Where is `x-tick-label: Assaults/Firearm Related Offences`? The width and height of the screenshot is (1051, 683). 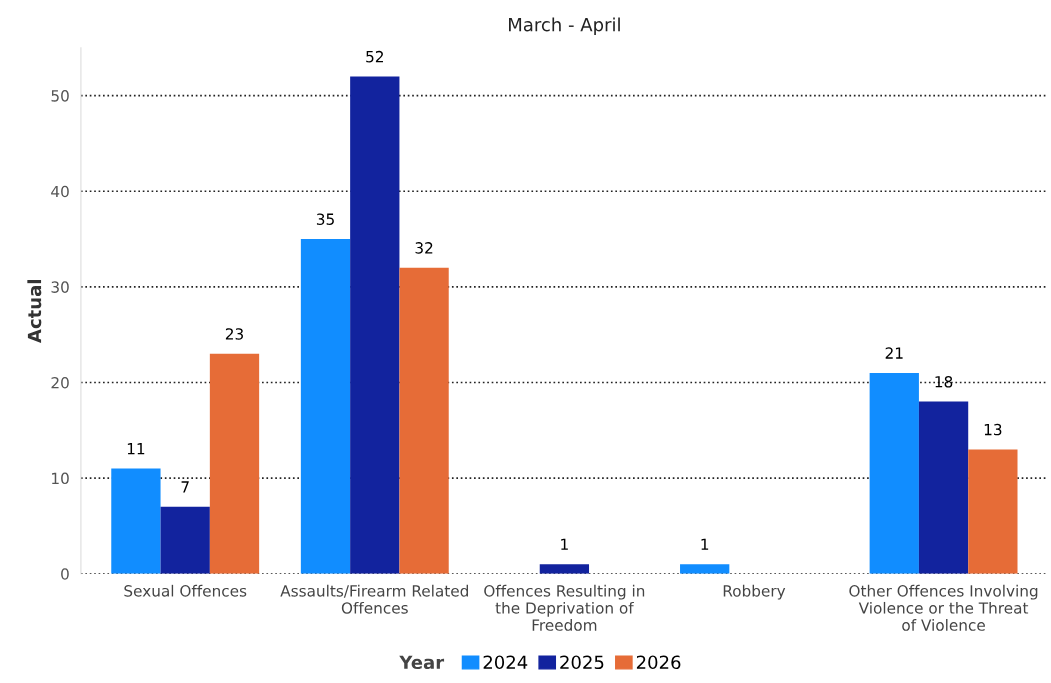 x-tick-label: Assaults/Firearm Related Offences is located at coordinates (374, 599).